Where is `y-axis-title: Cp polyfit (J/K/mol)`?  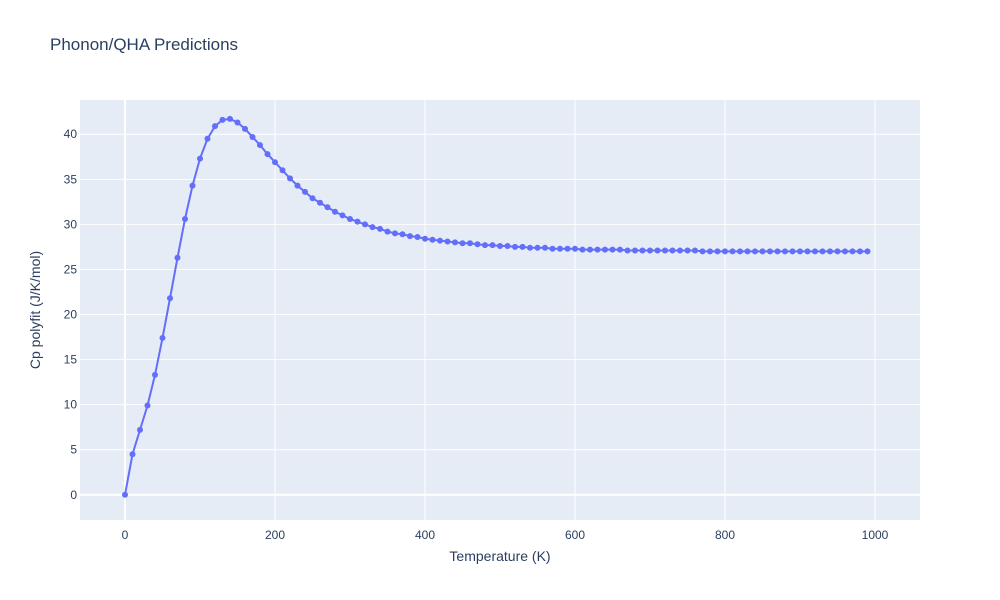 y-axis-title: Cp polyfit (J/K/mol) is located at coordinates (35, 310).